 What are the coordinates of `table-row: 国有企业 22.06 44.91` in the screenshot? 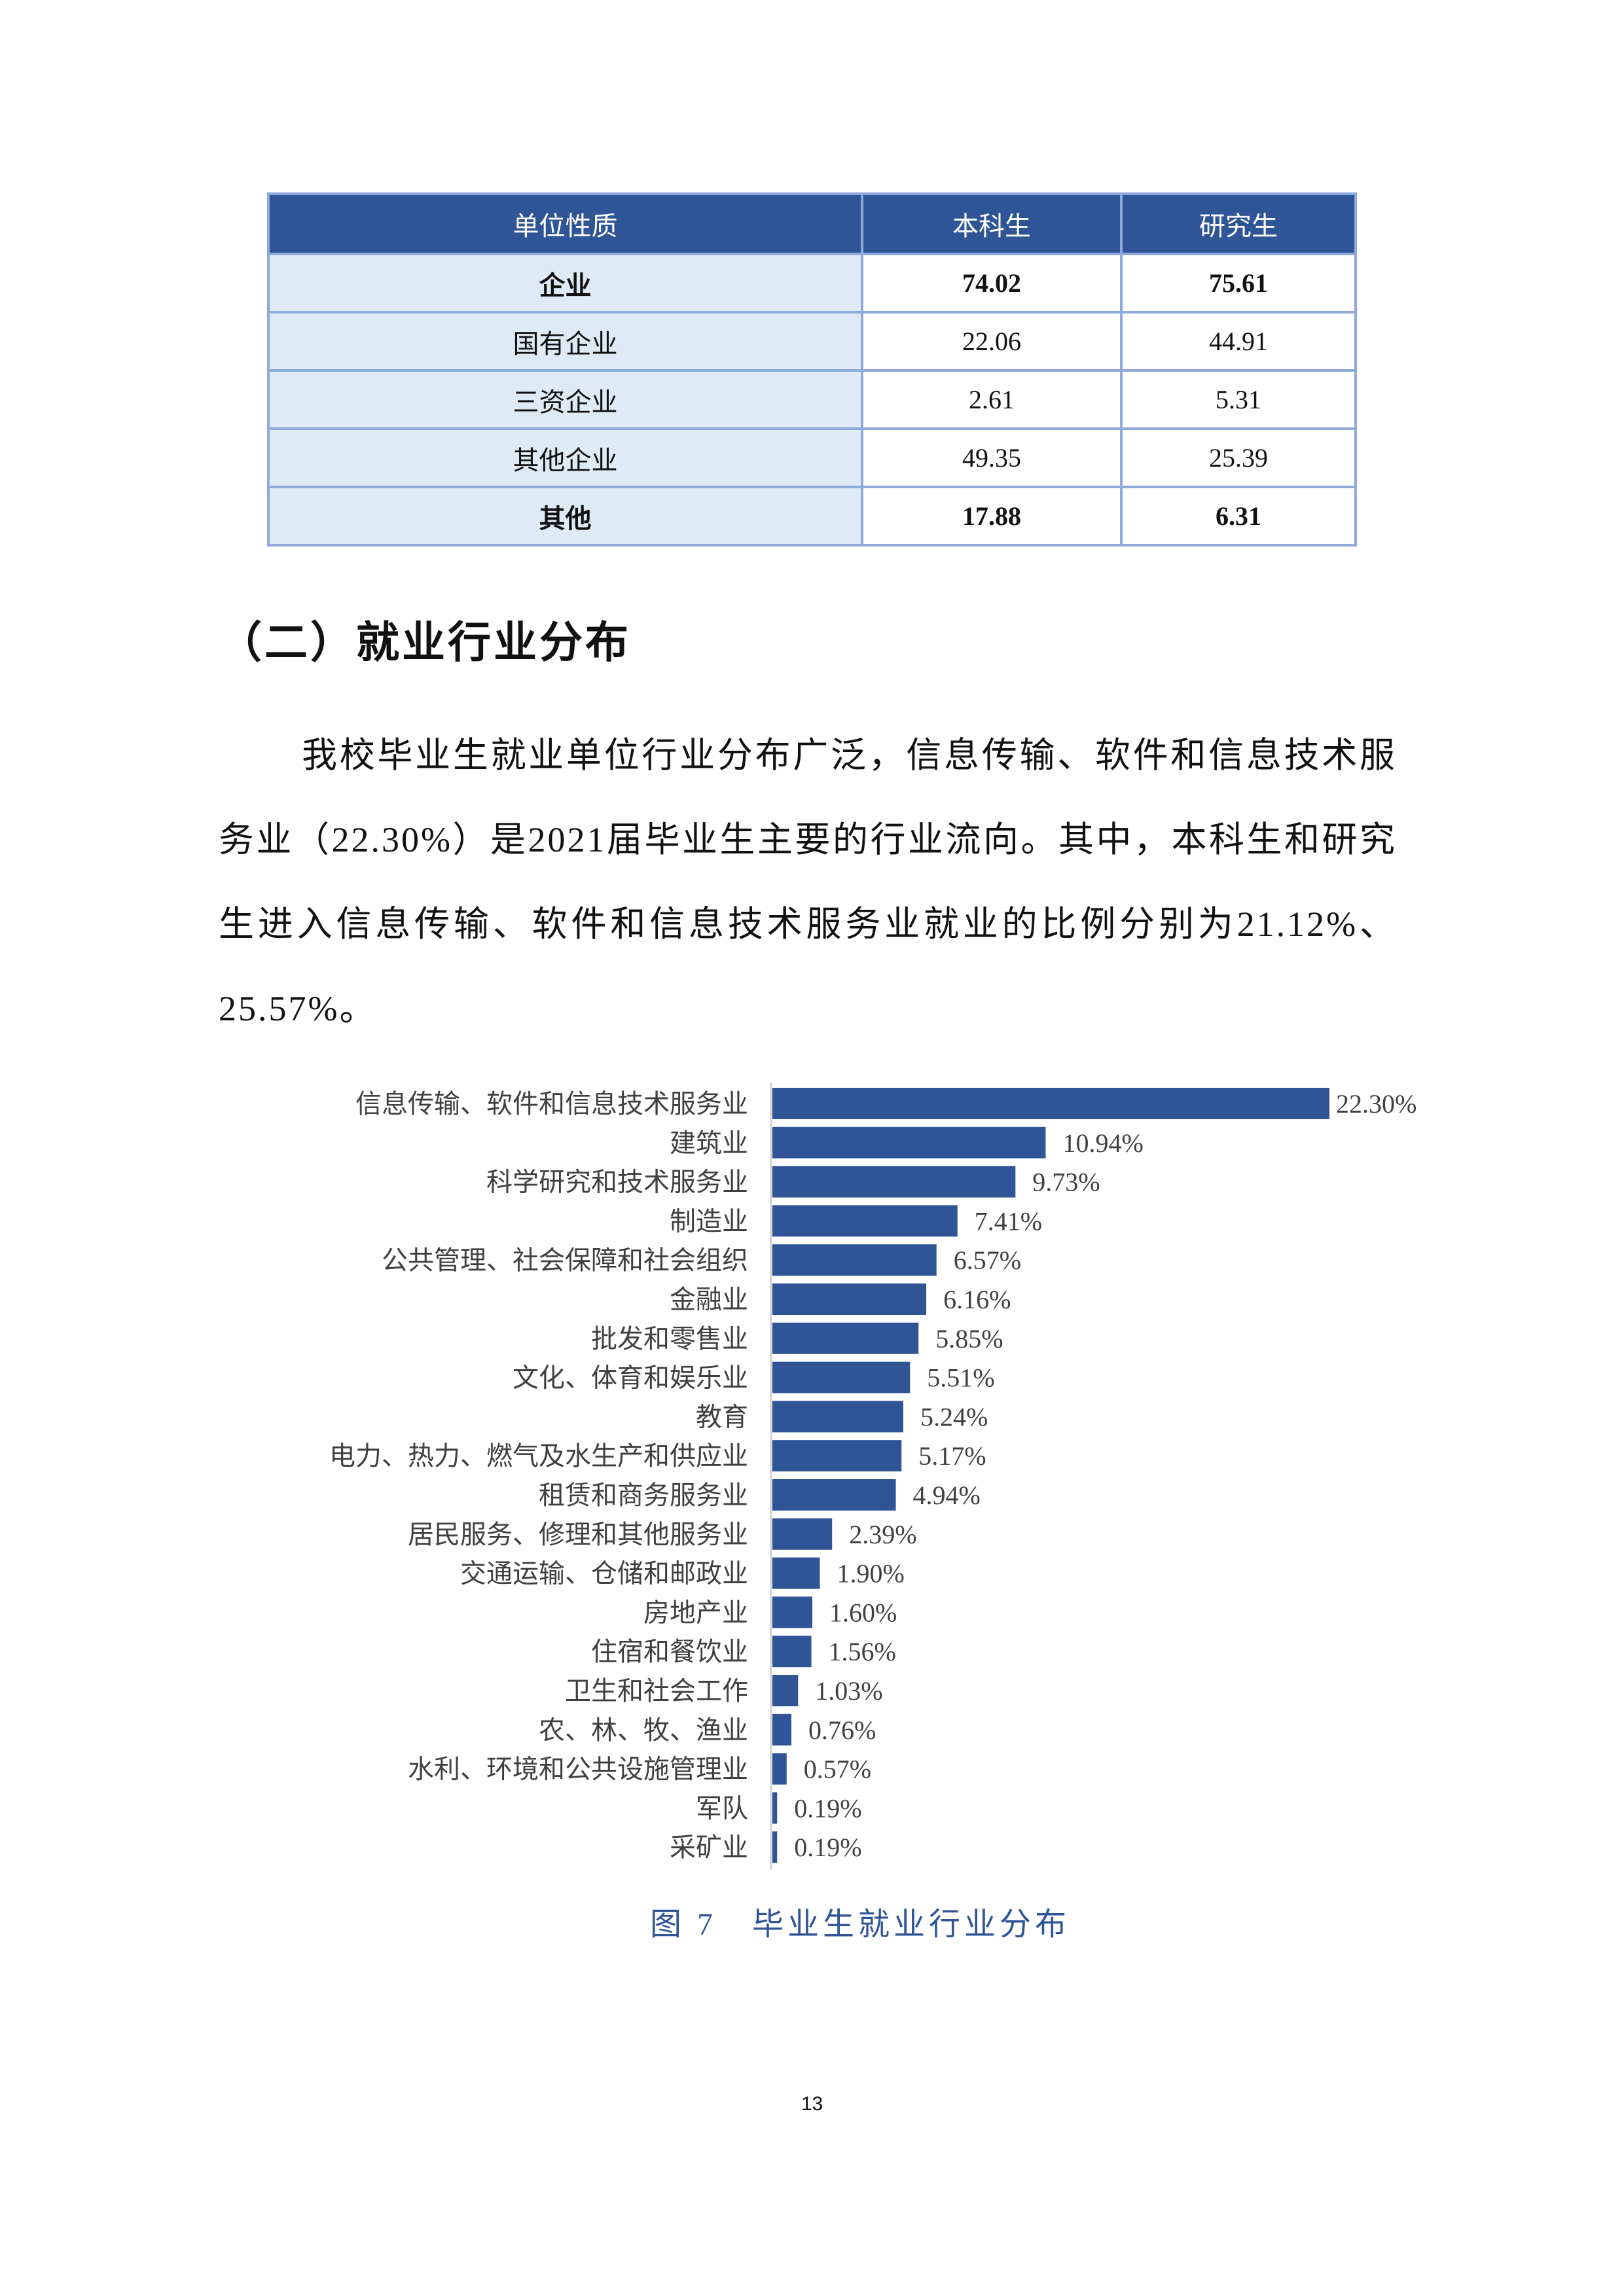 It's located at (812, 341).